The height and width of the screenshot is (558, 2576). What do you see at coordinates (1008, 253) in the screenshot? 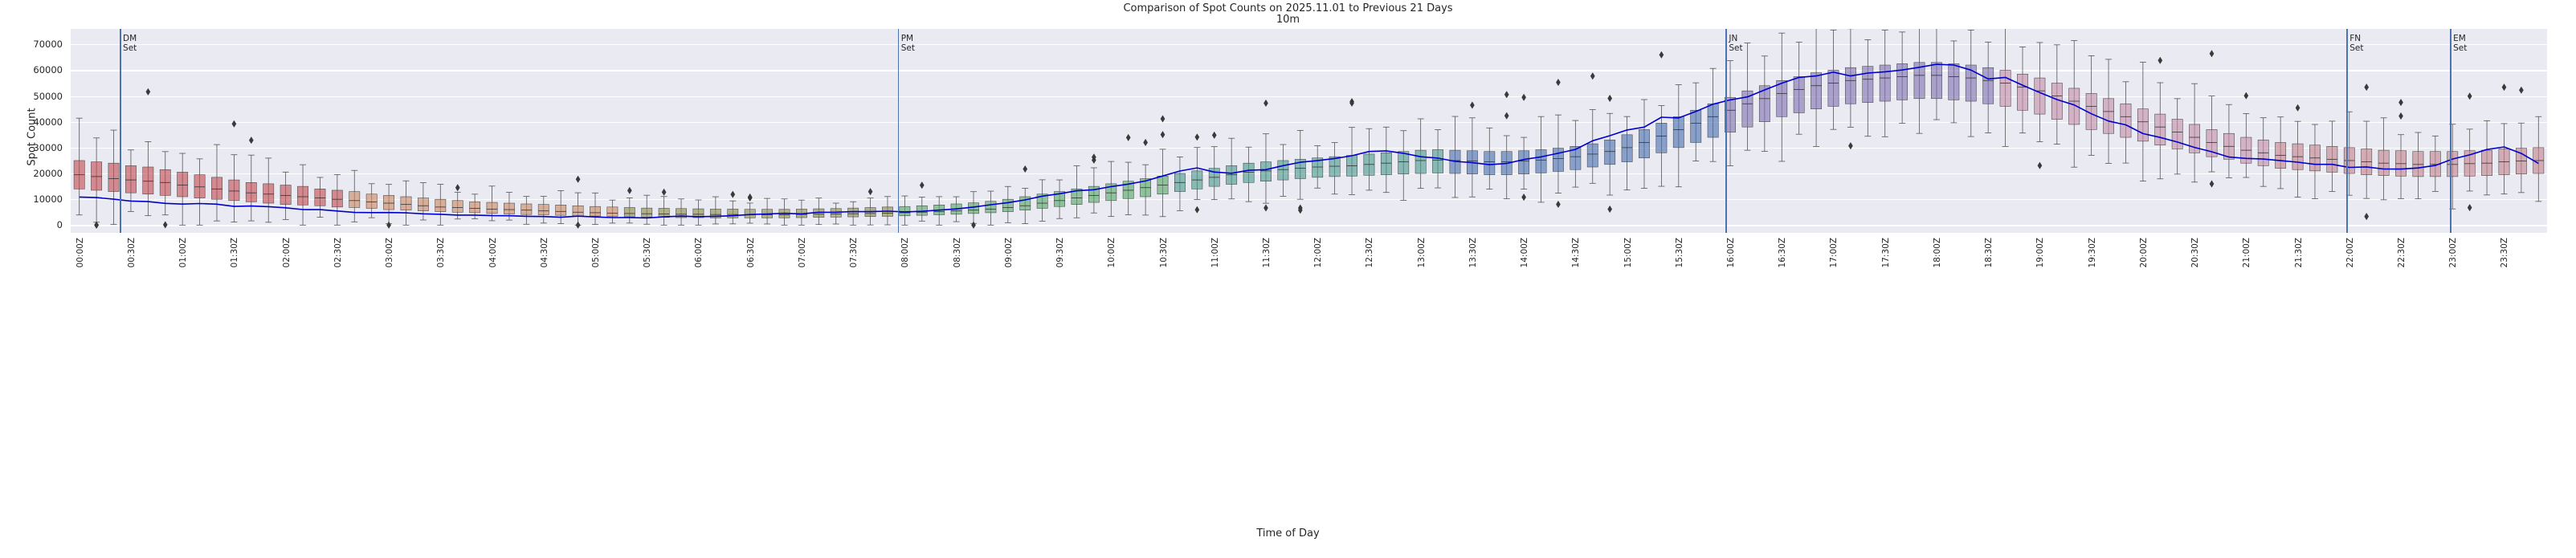
I see `x-tick-label: 09:00Z` at bounding box center [1008, 253].